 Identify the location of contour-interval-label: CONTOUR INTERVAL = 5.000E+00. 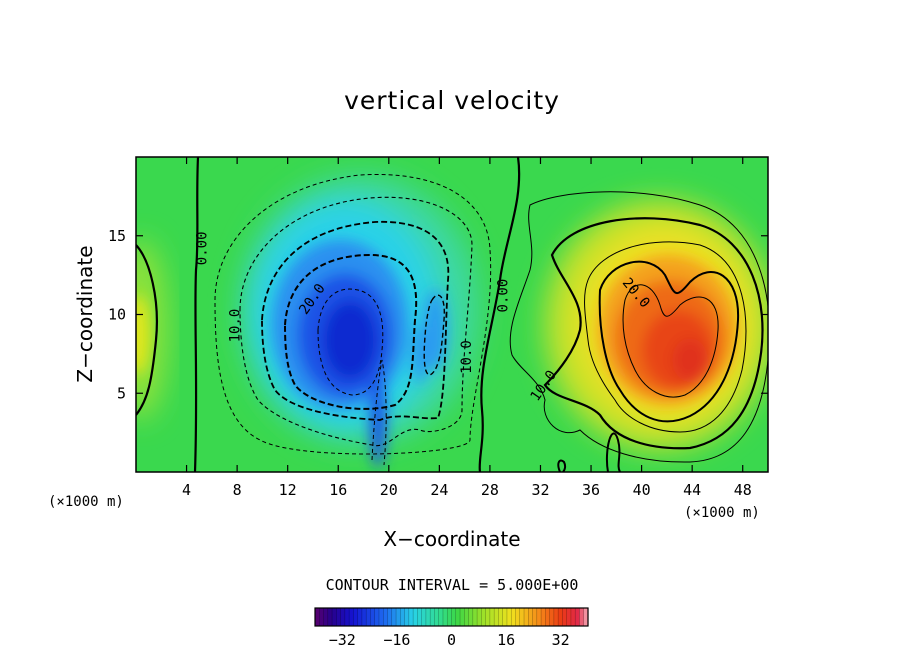
(452, 585).